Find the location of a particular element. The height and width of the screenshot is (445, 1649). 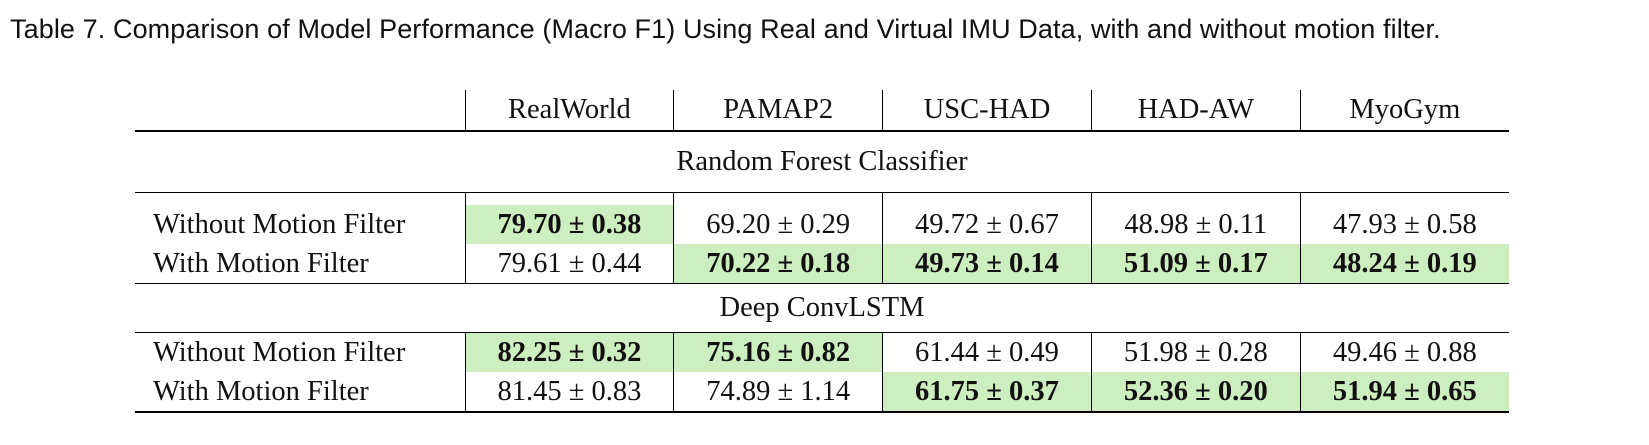

table-cell: 69.20 ± 0.29 is located at coordinates (778, 224).